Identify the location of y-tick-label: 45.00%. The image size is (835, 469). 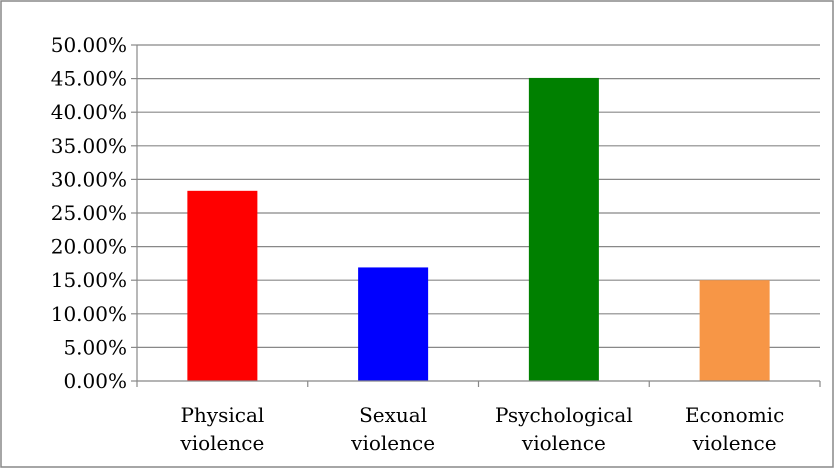
(89, 79).